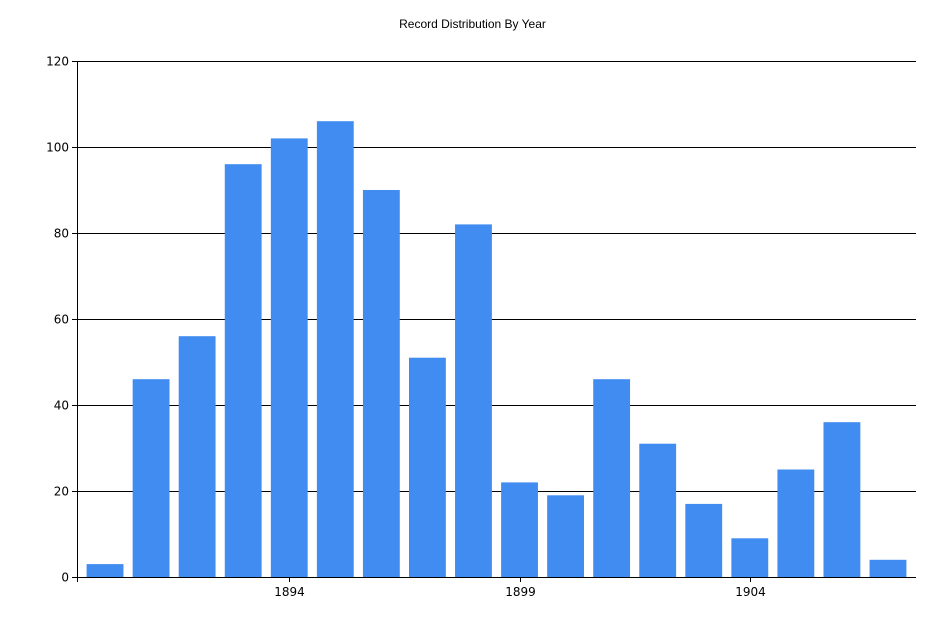 The width and height of the screenshot is (945, 630). I want to click on bar-1905, so click(796, 523).